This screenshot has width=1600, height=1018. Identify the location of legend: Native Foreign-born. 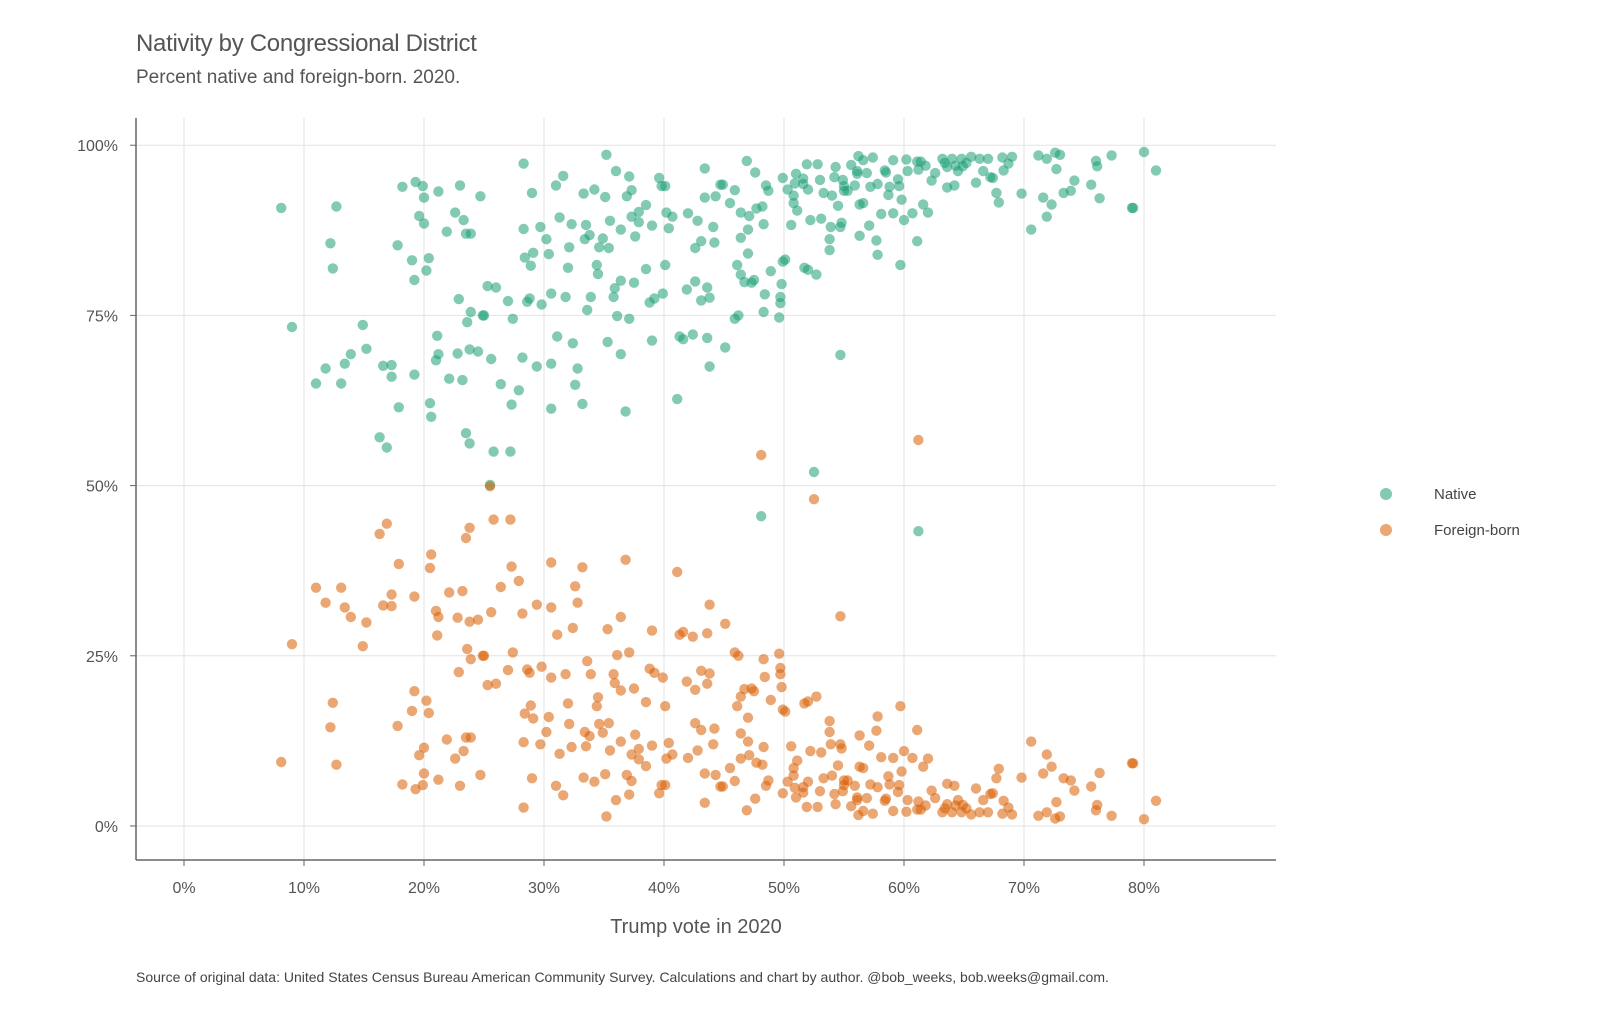
(1450, 512).